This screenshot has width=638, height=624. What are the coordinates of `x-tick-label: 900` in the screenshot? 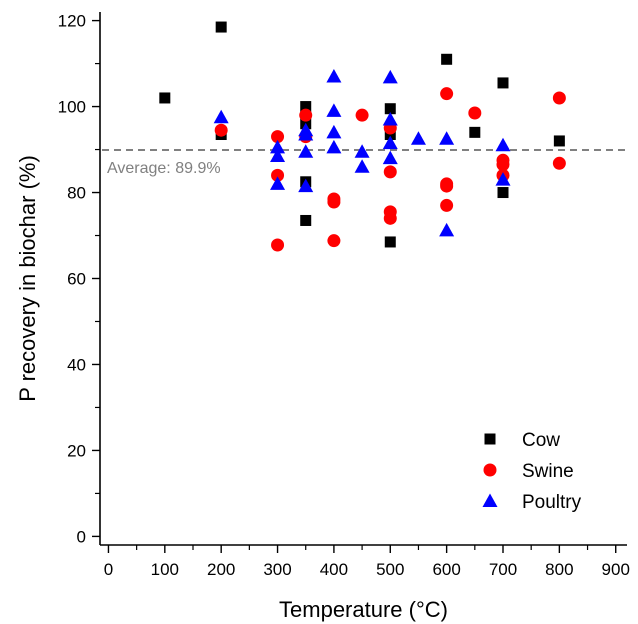 It's located at (616, 569).